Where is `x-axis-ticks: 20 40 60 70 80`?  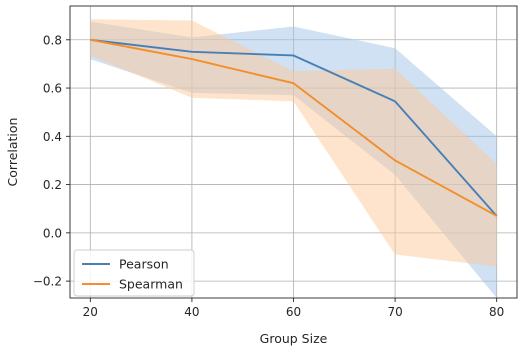 x-axis-ticks: 20 40 60 70 80 is located at coordinates (293, 308).